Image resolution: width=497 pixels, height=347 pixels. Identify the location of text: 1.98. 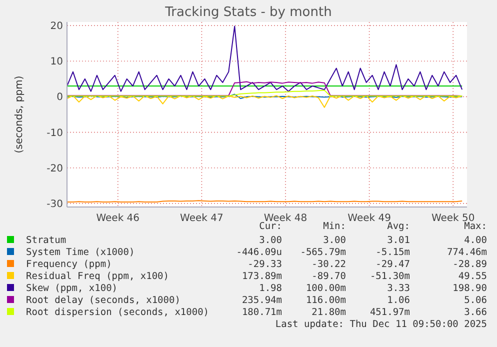
(270, 288).